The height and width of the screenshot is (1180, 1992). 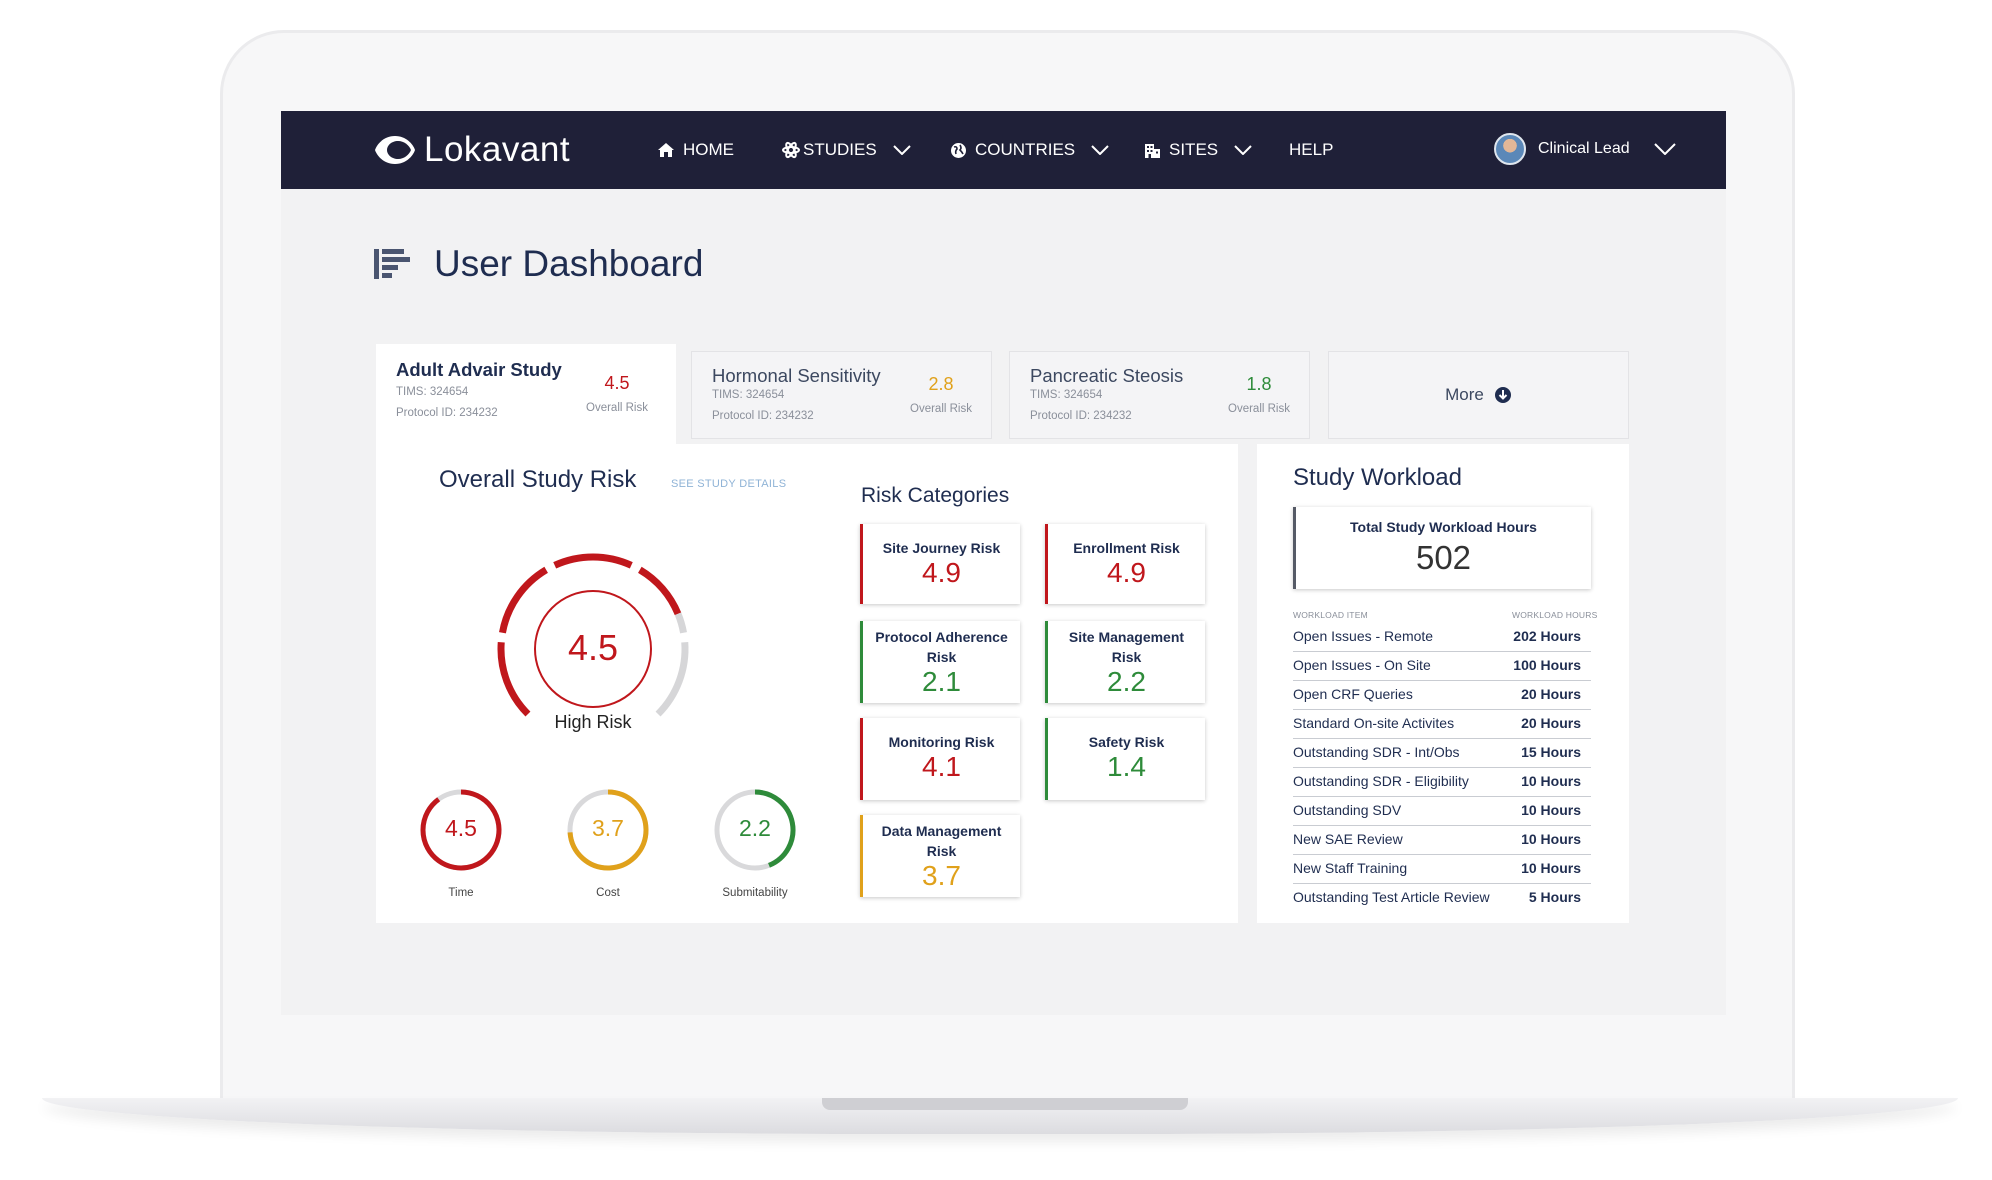 I want to click on submitability-gauge, so click(x=755, y=830).